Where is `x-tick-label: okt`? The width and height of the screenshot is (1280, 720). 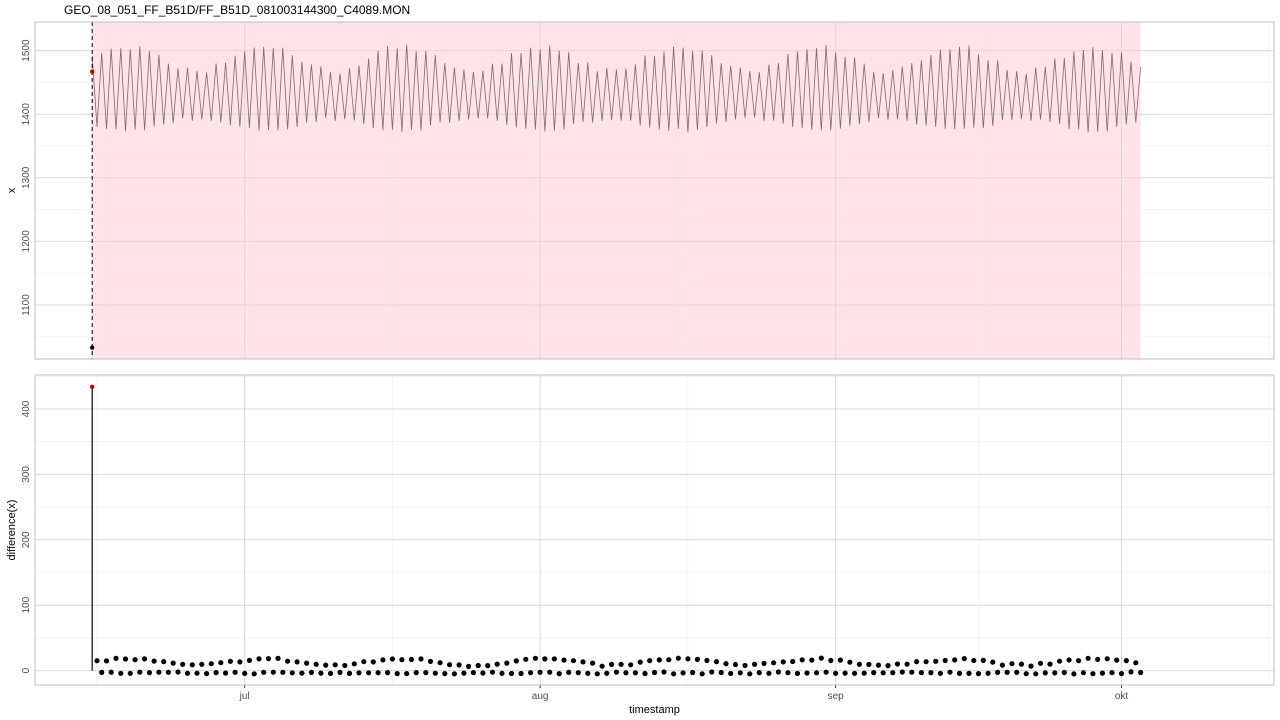 x-tick-label: okt is located at coordinates (1122, 696).